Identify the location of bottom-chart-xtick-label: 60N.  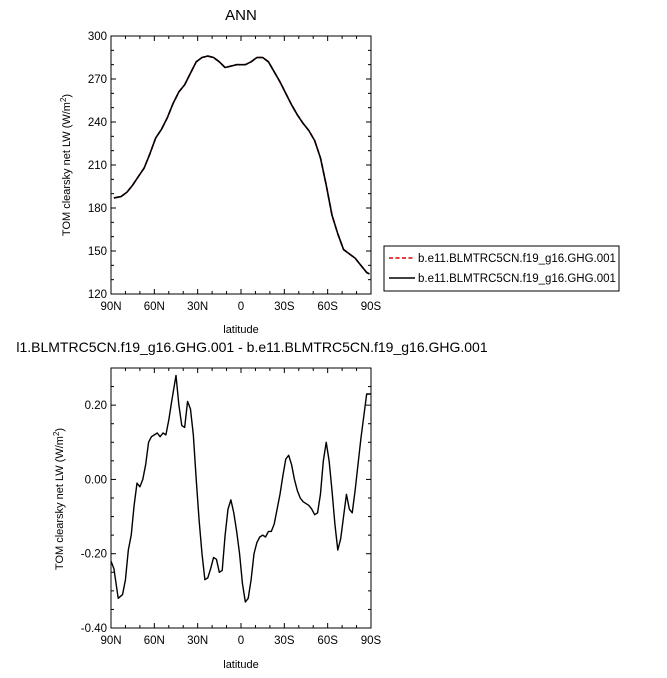
(154, 641).